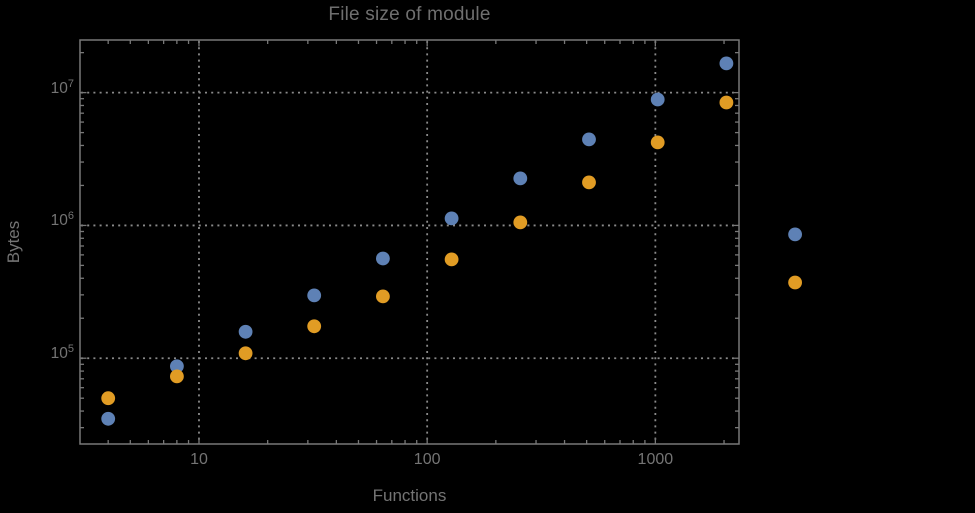 This screenshot has height=513, width=975. What do you see at coordinates (45, 353) in the screenshot?
I see `y-tick-label: 105` at bounding box center [45, 353].